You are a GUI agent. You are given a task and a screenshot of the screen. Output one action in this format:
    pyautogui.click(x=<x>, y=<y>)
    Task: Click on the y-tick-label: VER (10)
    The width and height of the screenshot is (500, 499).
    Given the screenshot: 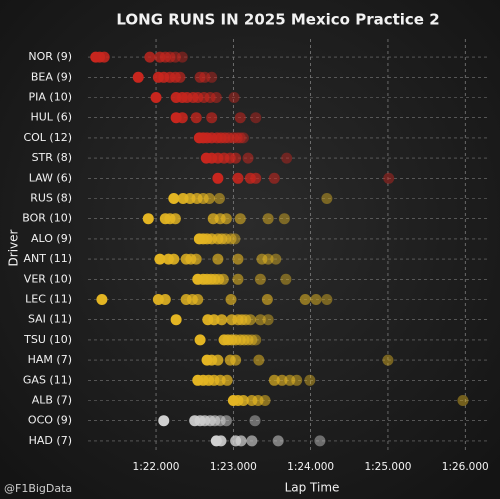 What is the action you would take?
    pyautogui.click(x=48, y=278)
    